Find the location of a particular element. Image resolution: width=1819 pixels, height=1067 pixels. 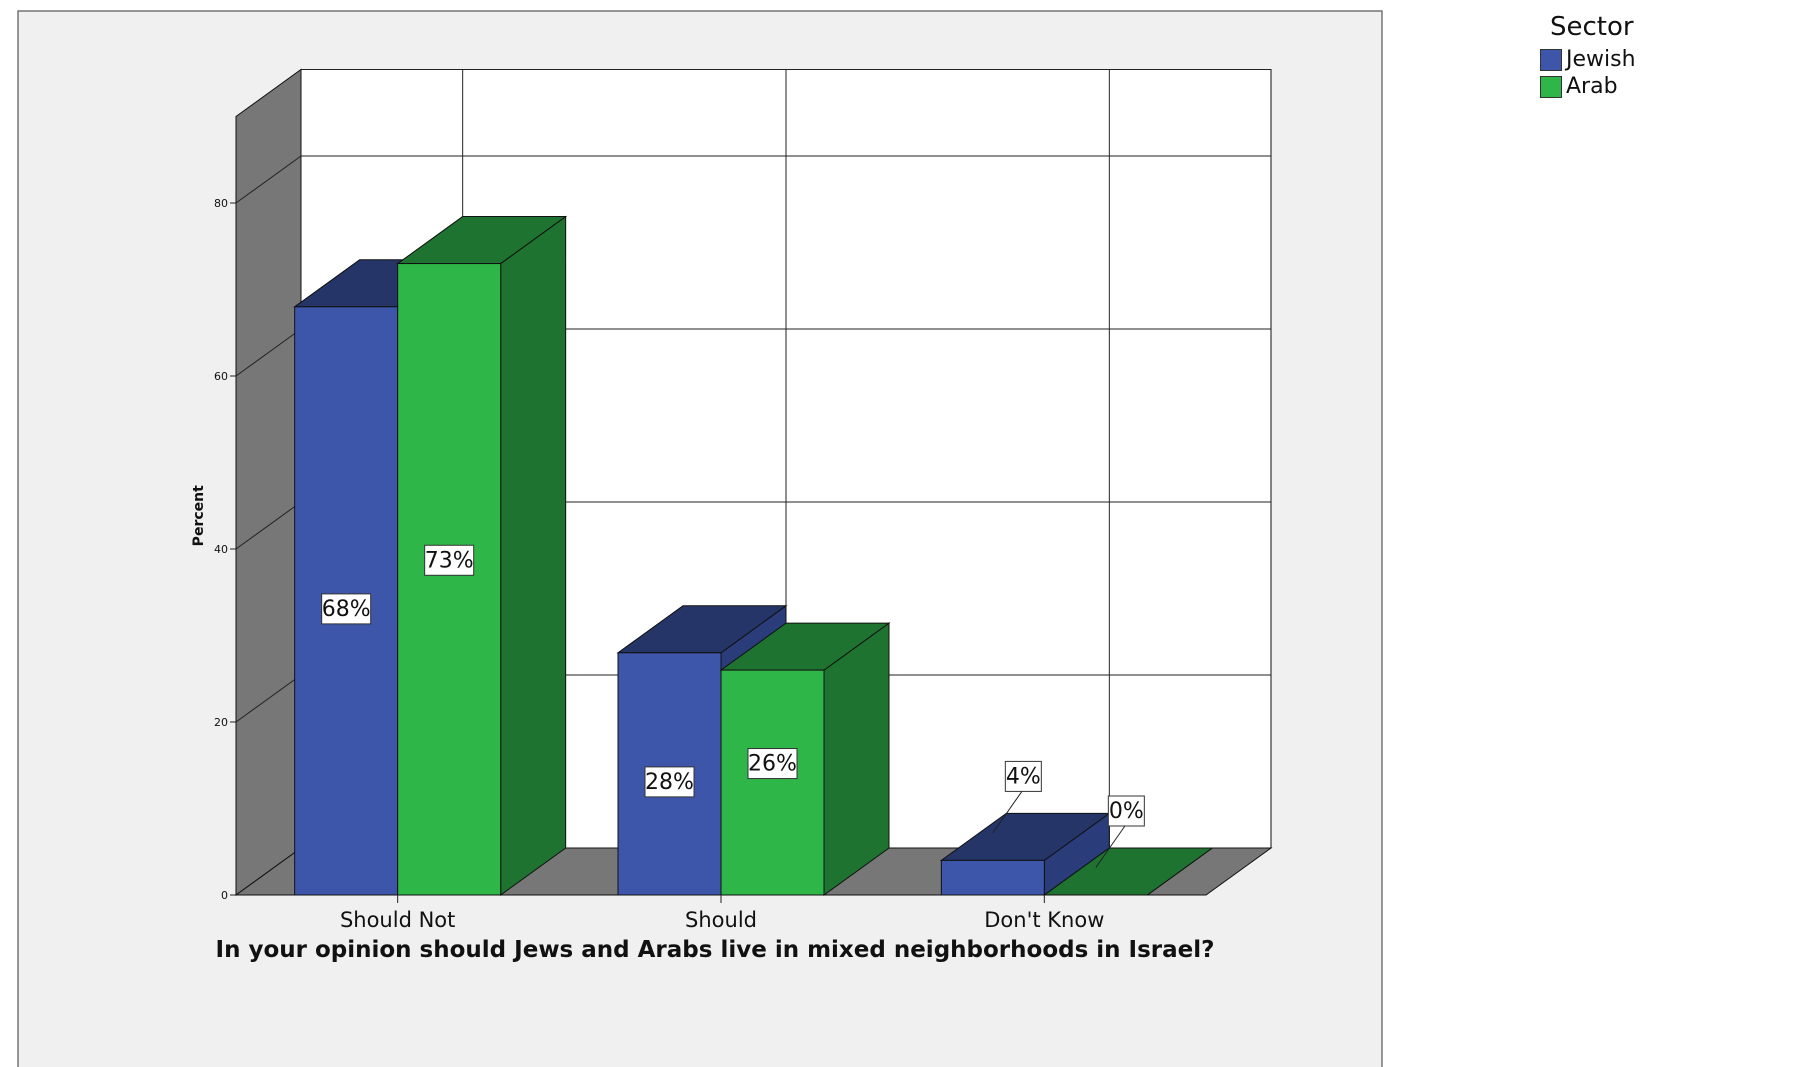

legend-swatch-arab is located at coordinates (1551, 86).